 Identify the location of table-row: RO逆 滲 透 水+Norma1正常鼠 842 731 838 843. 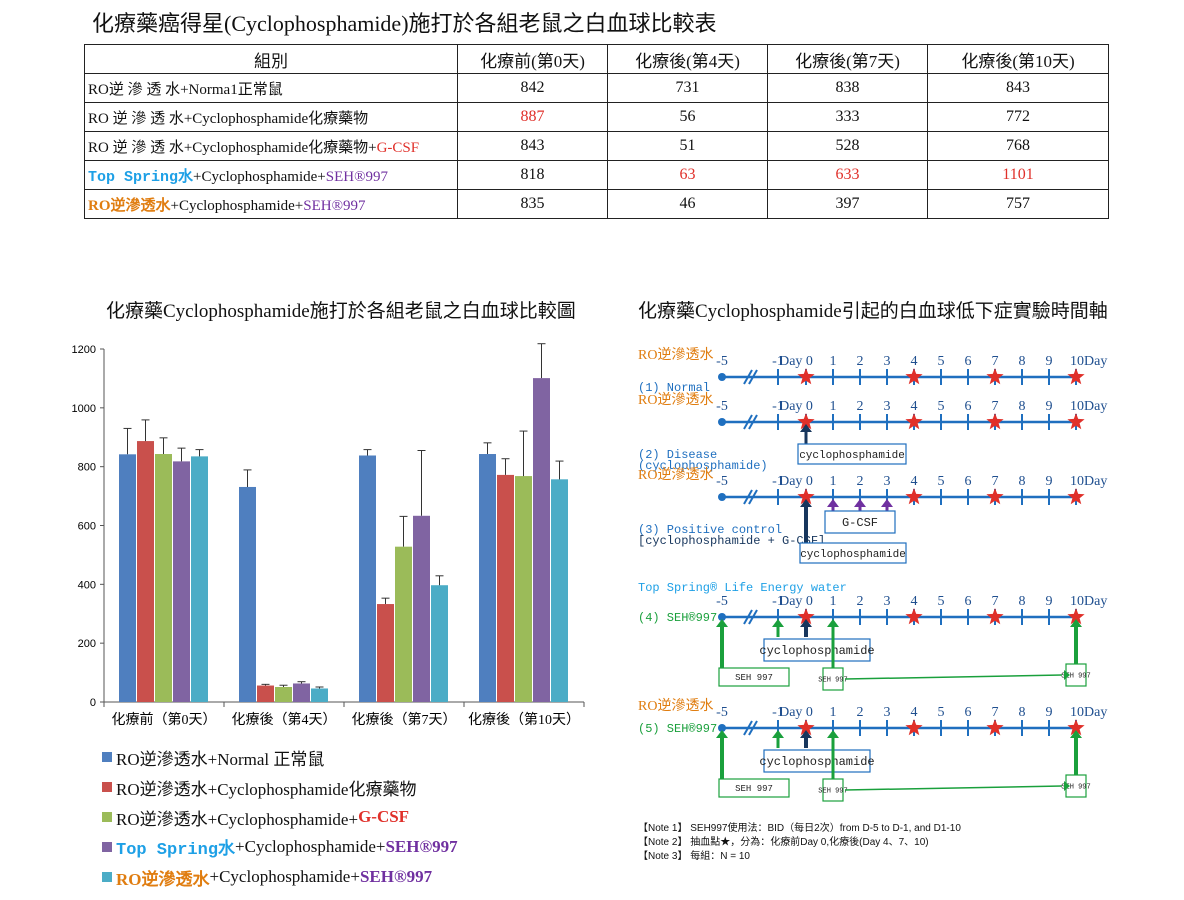
(596, 88).